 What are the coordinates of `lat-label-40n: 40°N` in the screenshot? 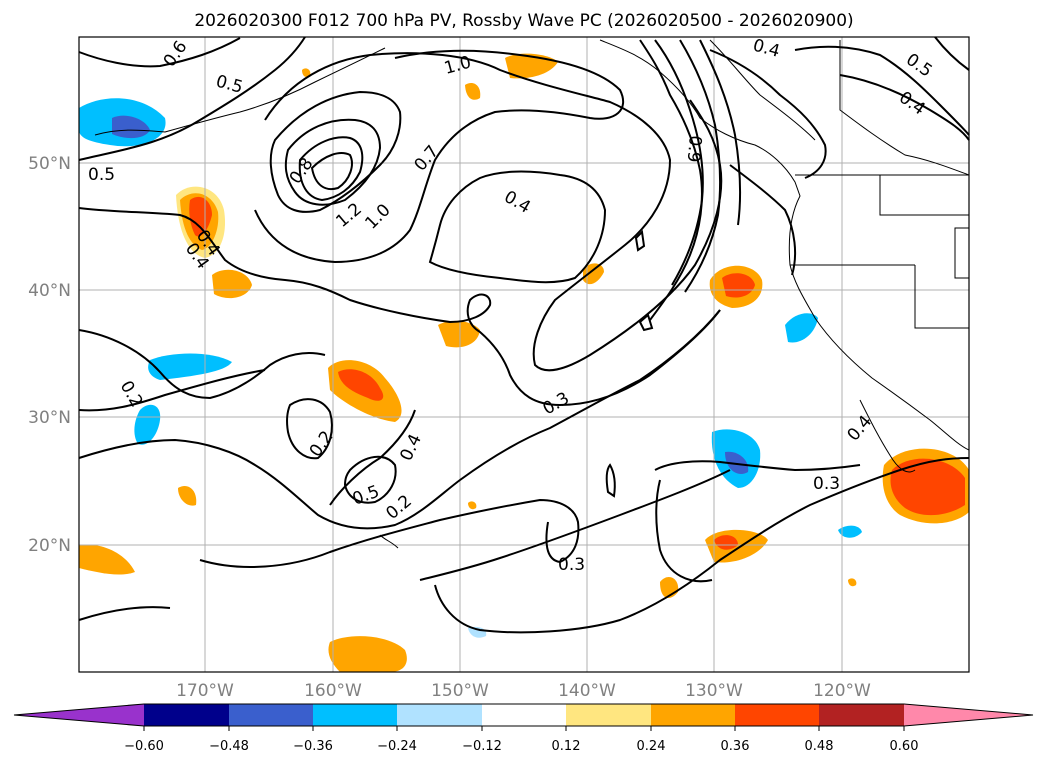 It's located at (49, 291).